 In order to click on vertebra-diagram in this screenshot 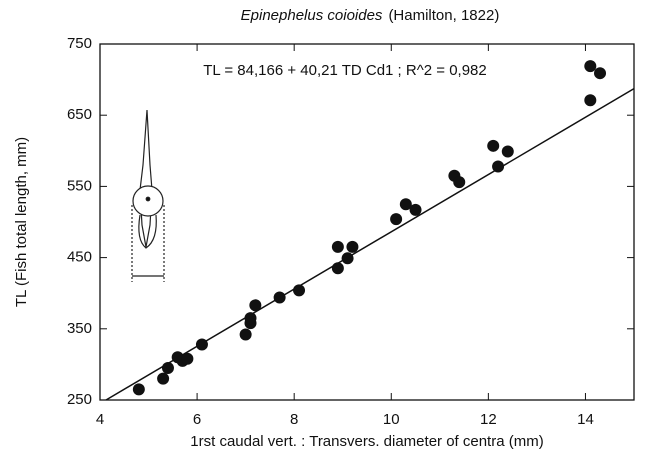, I will do `click(148, 195)`.